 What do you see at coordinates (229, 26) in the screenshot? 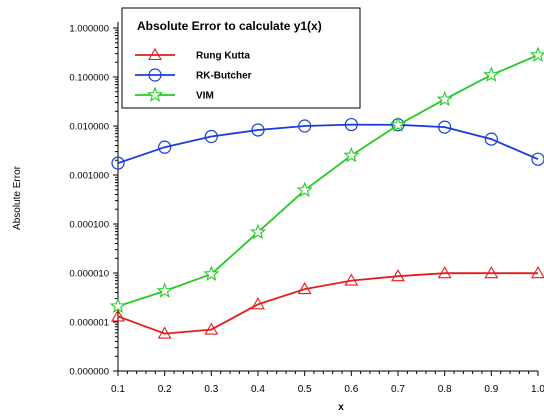
I see `chart-title: Absolute Error to calculate y1(x)` at bounding box center [229, 26].